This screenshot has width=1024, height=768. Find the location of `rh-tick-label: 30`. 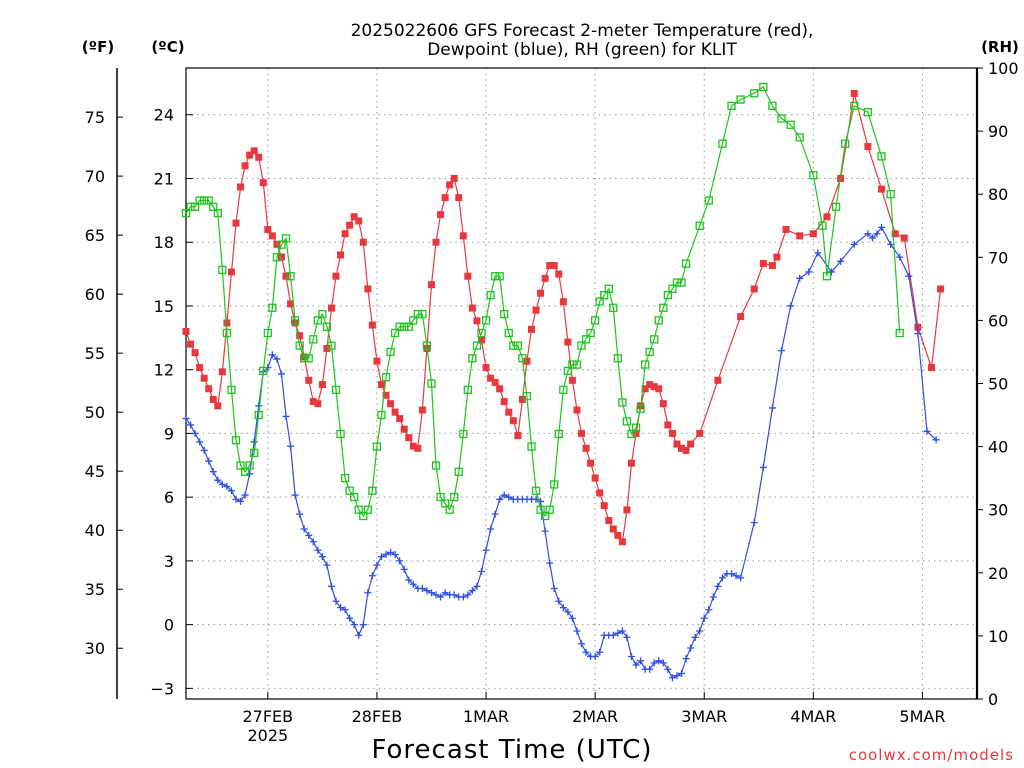

rh-tick-label: 30 is located at coordinates (998, 510).